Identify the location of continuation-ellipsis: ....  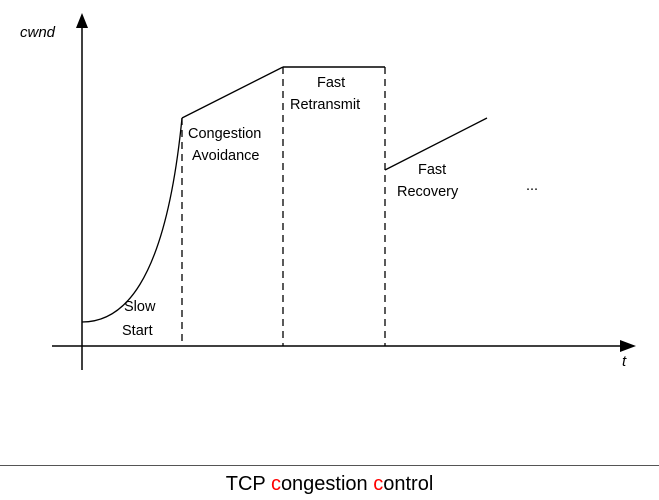
(532, 186).